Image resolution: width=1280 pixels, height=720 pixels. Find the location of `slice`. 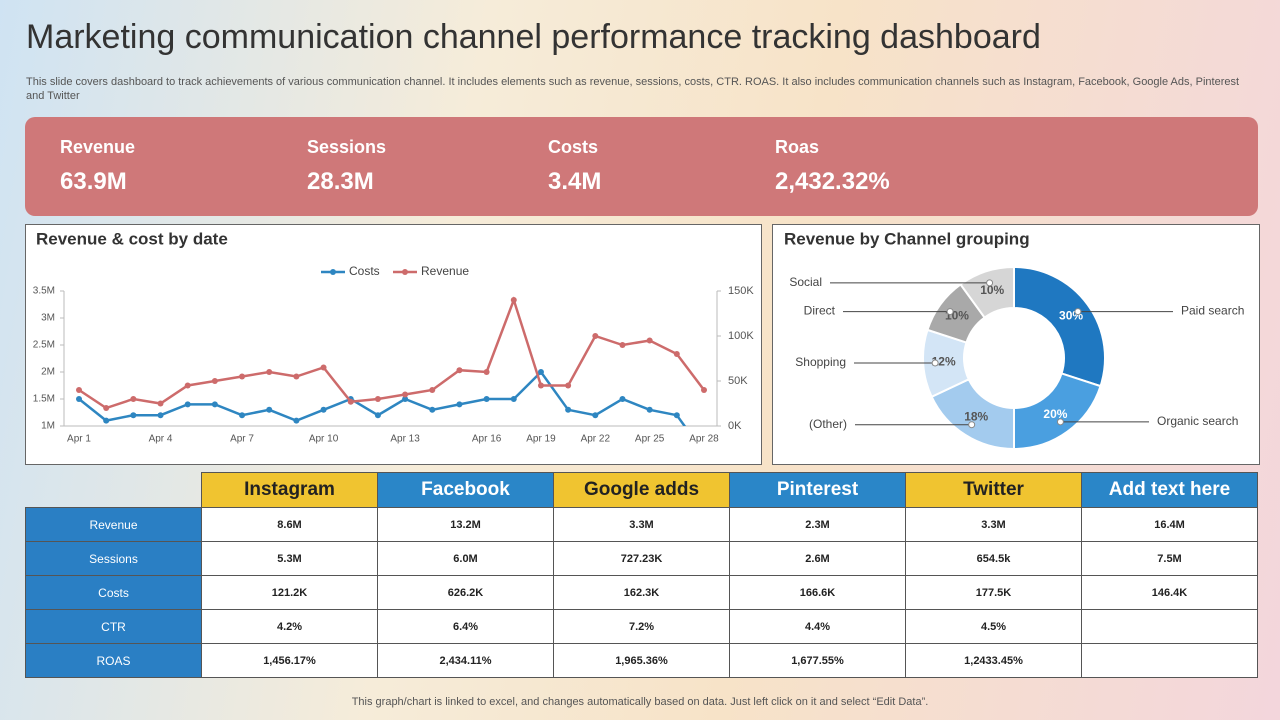

slice is located at coordinates (987, 292).